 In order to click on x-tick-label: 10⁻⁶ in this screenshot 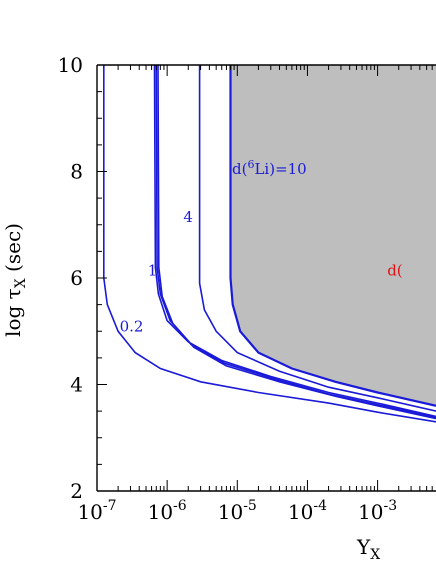, I will do `click(167, 511)`.